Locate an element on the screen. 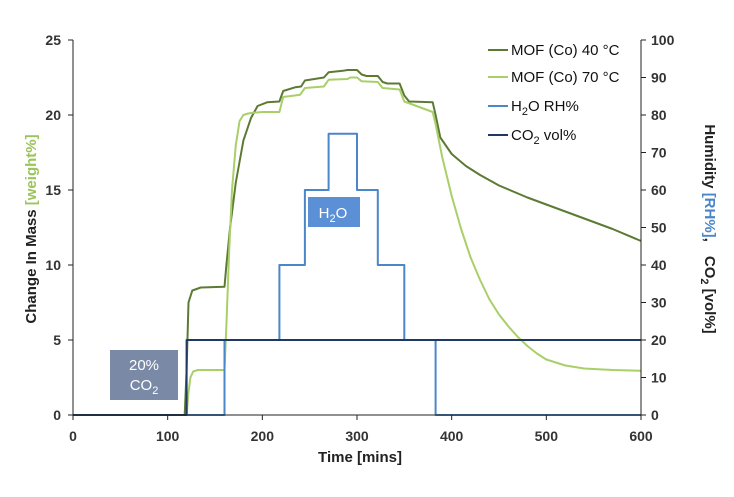  co2-annotation-line2: CO2 is located at coordinates (144, 387).